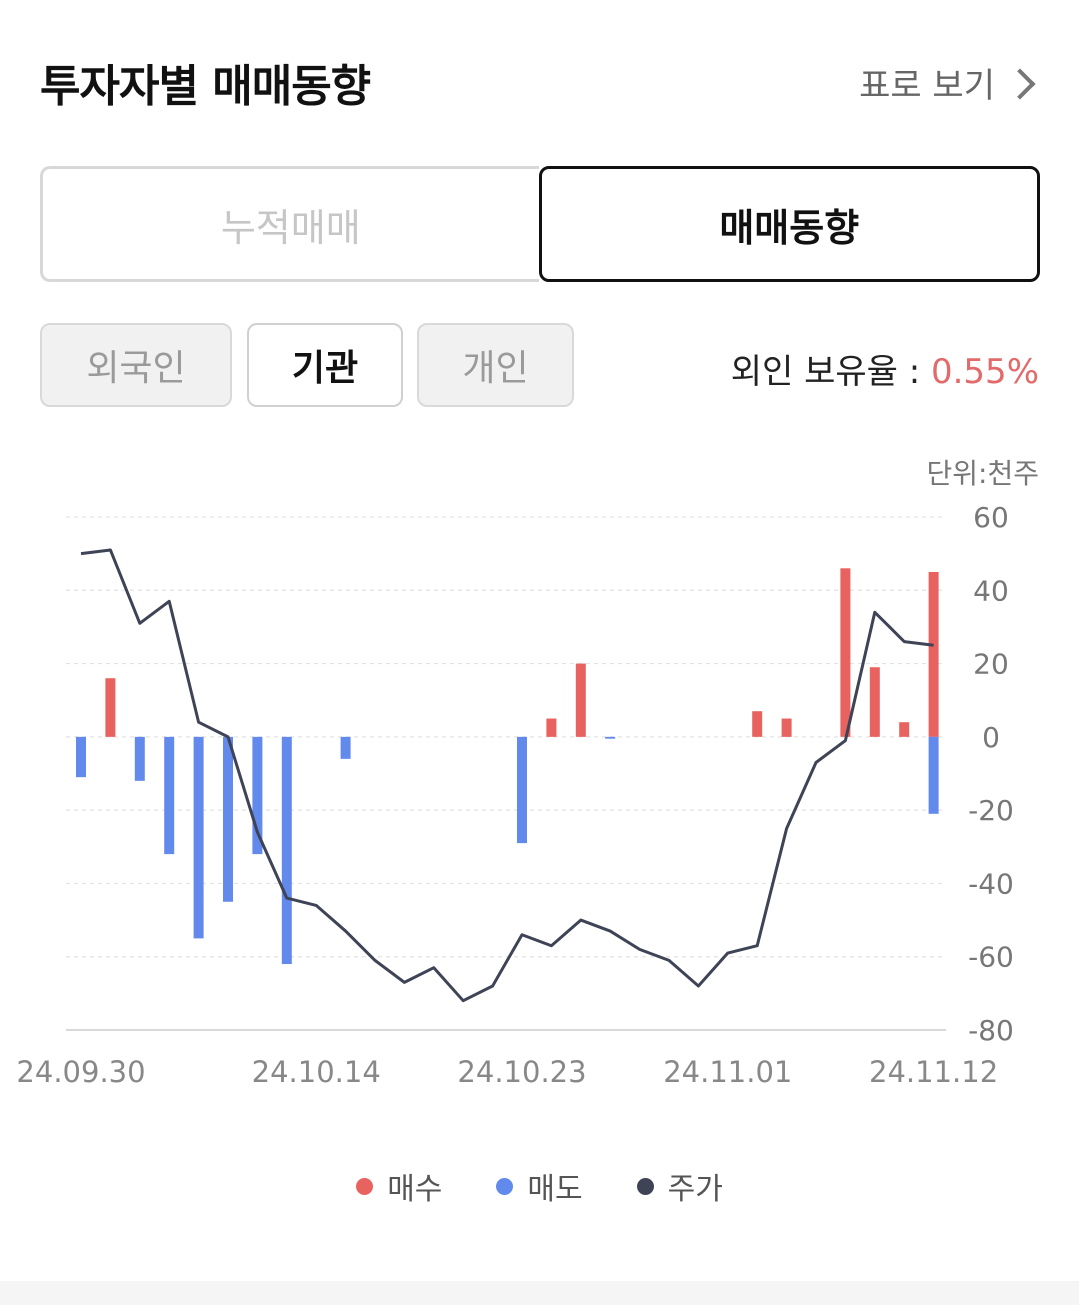  What do you see at coordinates (991, 517) in the screenshot?
I see `y-tick-label: 60` at bounding box center [991, 517].